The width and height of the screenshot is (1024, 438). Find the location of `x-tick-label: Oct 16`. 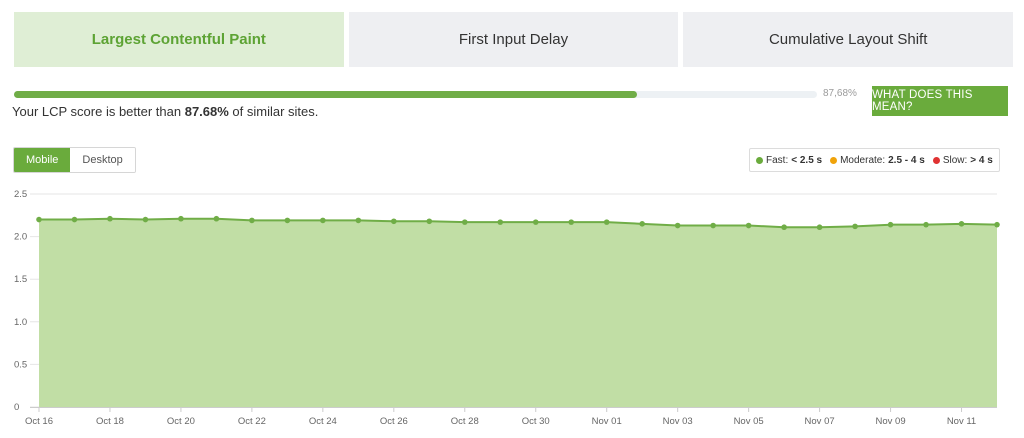

x-tick-label: Oct 16 is located at coordinates (39, 421).